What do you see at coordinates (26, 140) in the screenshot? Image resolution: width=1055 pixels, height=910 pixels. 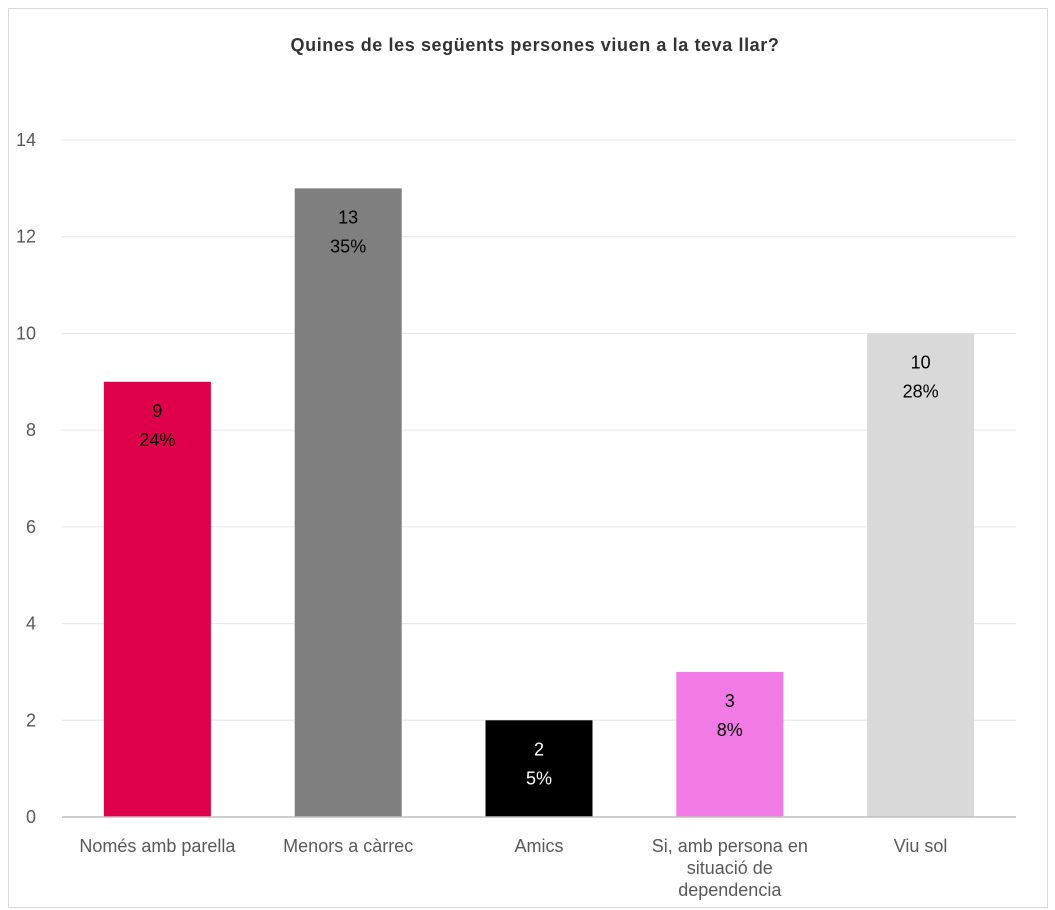 I see `y-tick-label: 14` at bounding box center [26, 140].